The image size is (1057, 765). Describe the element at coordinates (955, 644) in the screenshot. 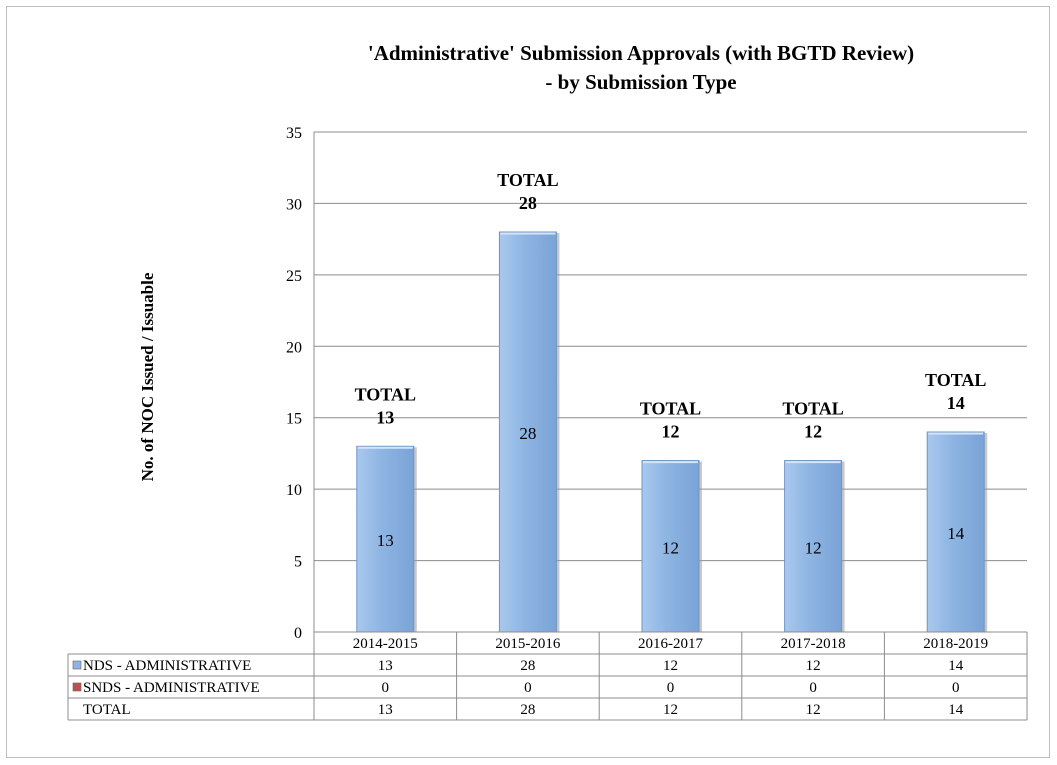

I see `x-category-label: 2018-2019` at that location.